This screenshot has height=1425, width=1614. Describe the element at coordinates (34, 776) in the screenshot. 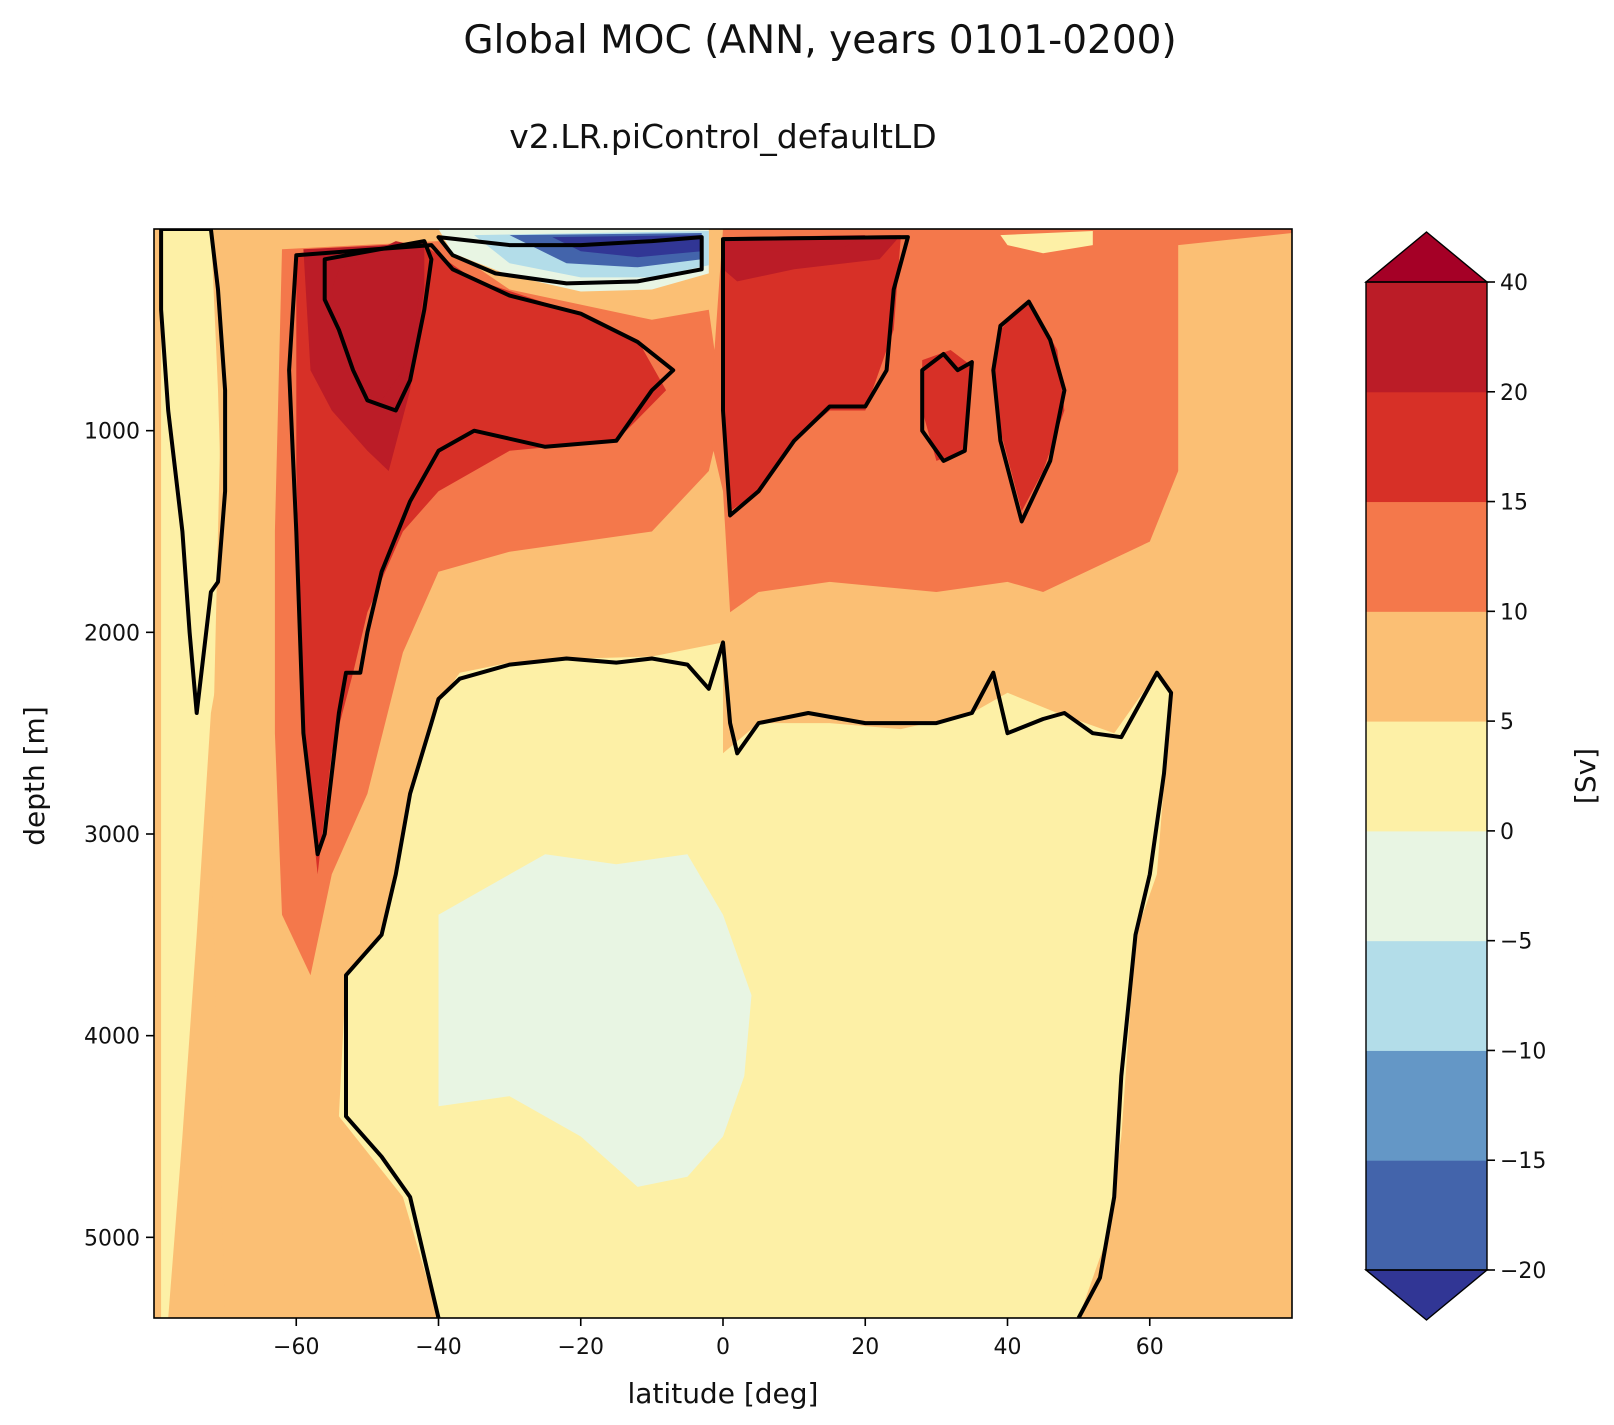

I see `y-axis-label: depth [m]` at that location.